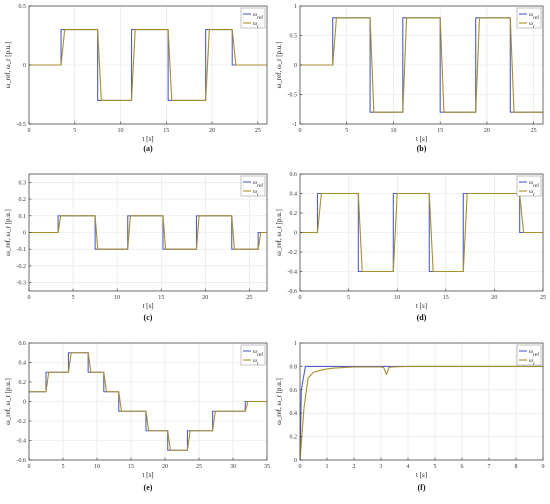 The width and height of the screenshot is (550, 504). Describe the element at coordinates (516, 467) in the screenshot. I see `x-tick-label: 8` at that location.